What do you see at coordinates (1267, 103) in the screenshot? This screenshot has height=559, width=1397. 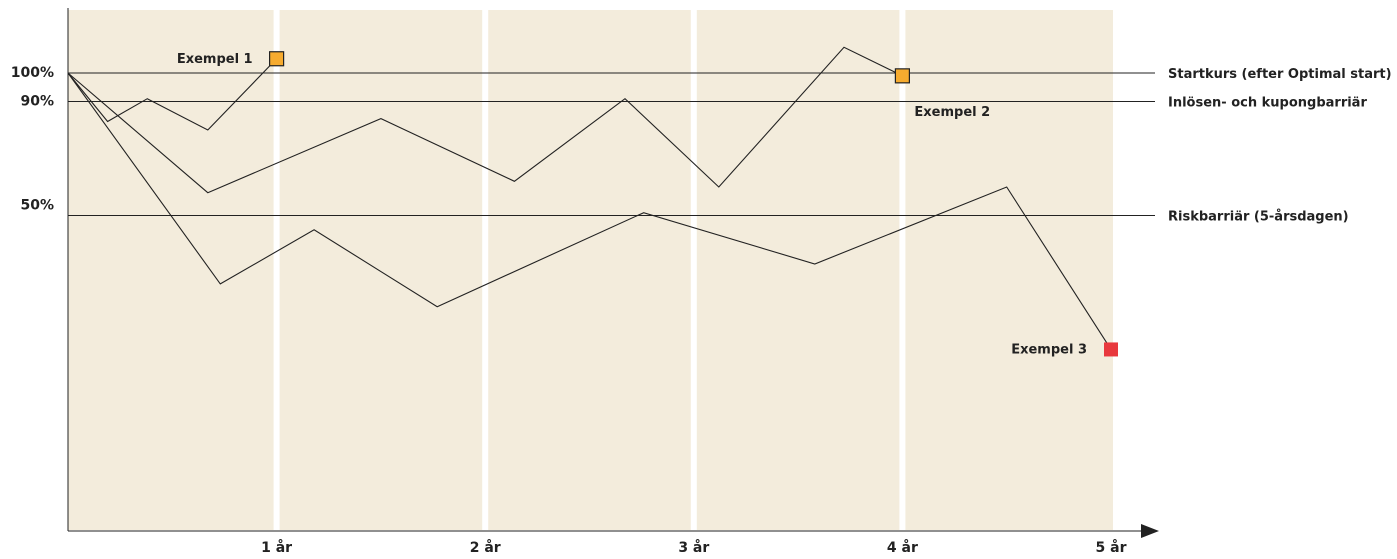 I see `reference-label-inlosen: Inlösen- och kupongbarriär` at bounding box center [1267, 103].